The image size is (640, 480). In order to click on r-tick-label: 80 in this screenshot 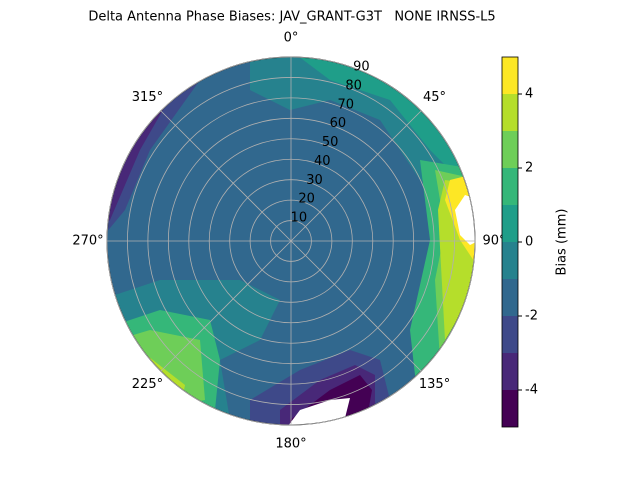, I will do `click(353, 85)`.